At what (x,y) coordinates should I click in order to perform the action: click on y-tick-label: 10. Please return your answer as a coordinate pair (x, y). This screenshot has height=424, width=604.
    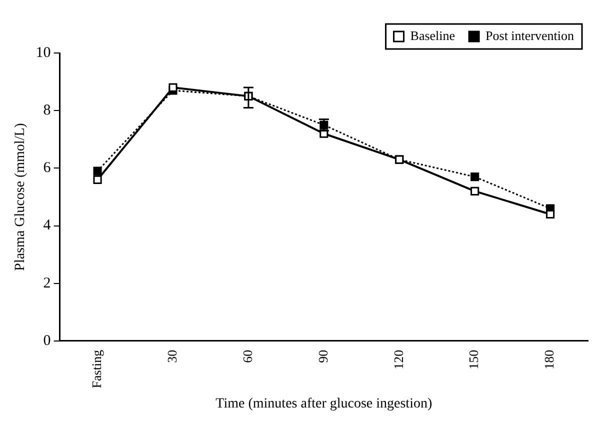
    Looking at the image, I should click on (43, 52).